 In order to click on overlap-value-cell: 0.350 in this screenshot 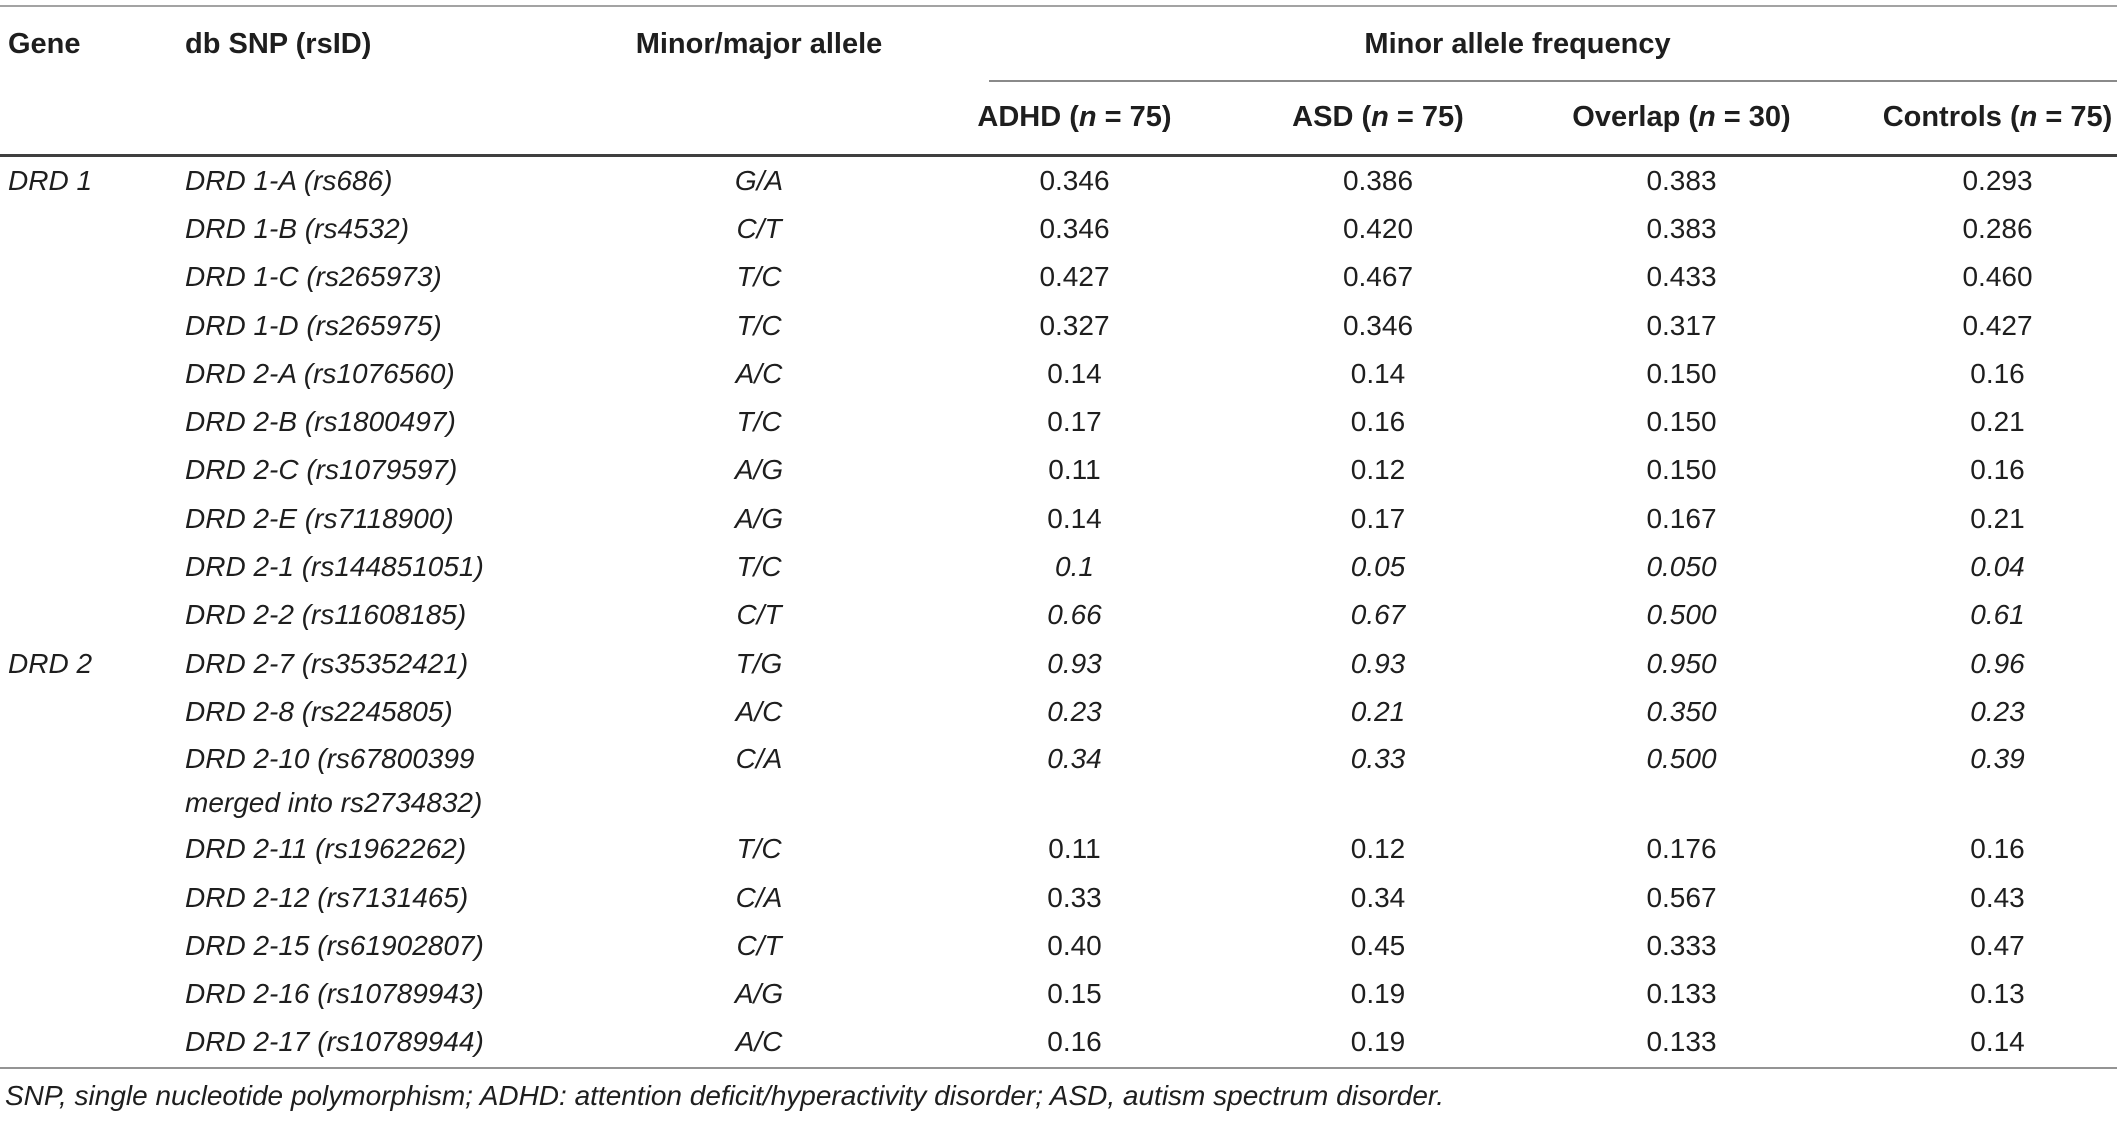, I will do `click(1681, 711)`.